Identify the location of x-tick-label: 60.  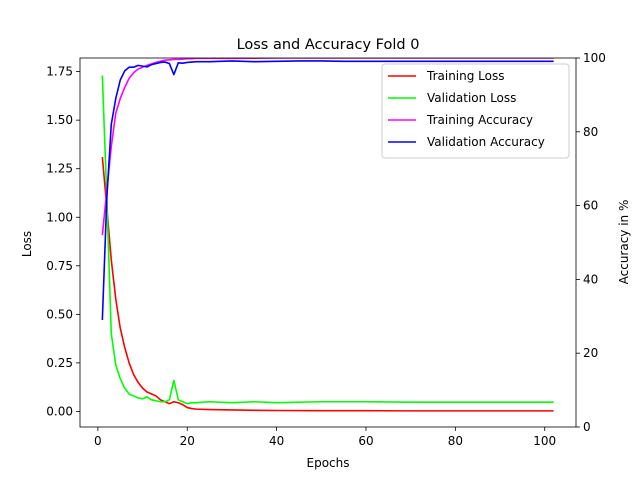
(365, 441).